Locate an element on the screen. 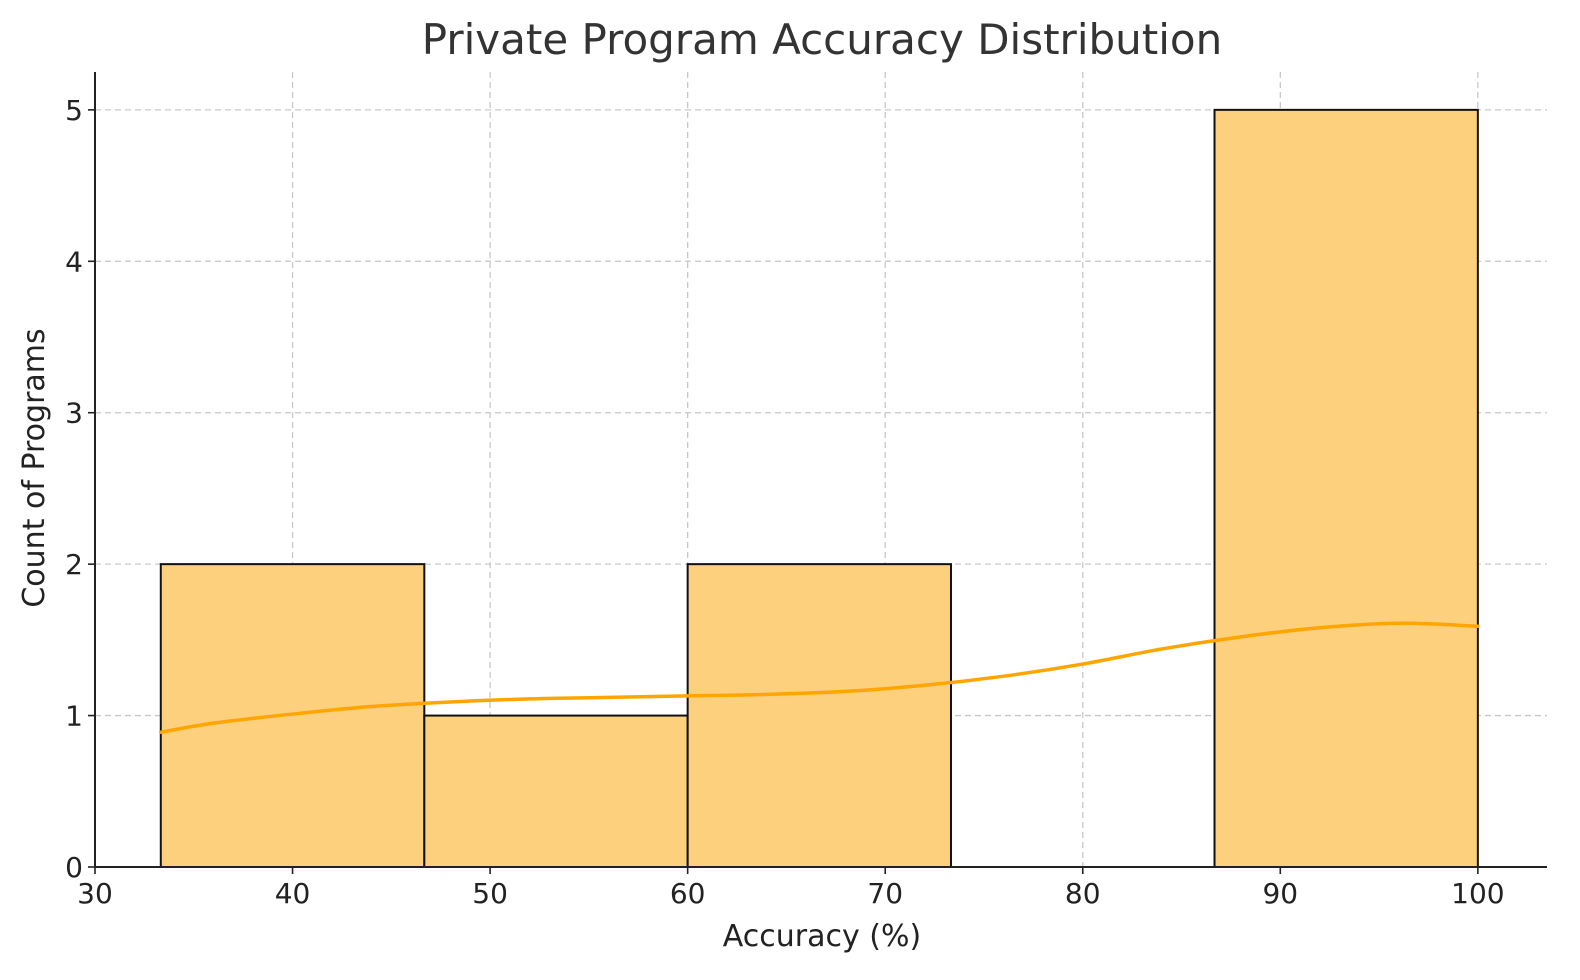  x-tick-label: 100 is located at coordinates (1477, 893).